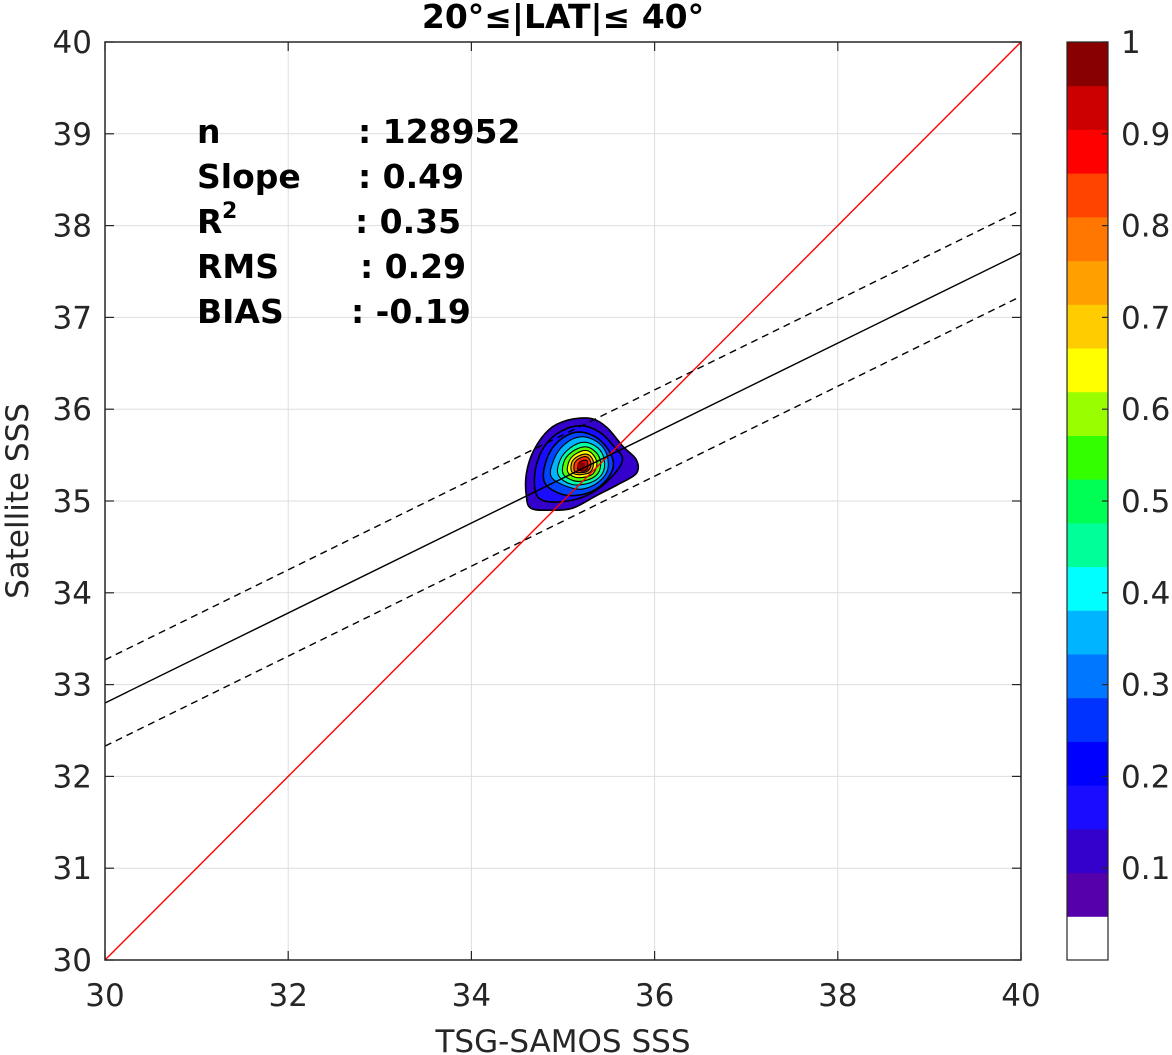 Image resolution: width=1172 pixels, height=1055 pixels. What do you see at coordinates (72, 869) in the screenshot?
I see `y-tick-label: 31` at bounding box center [72, 869].